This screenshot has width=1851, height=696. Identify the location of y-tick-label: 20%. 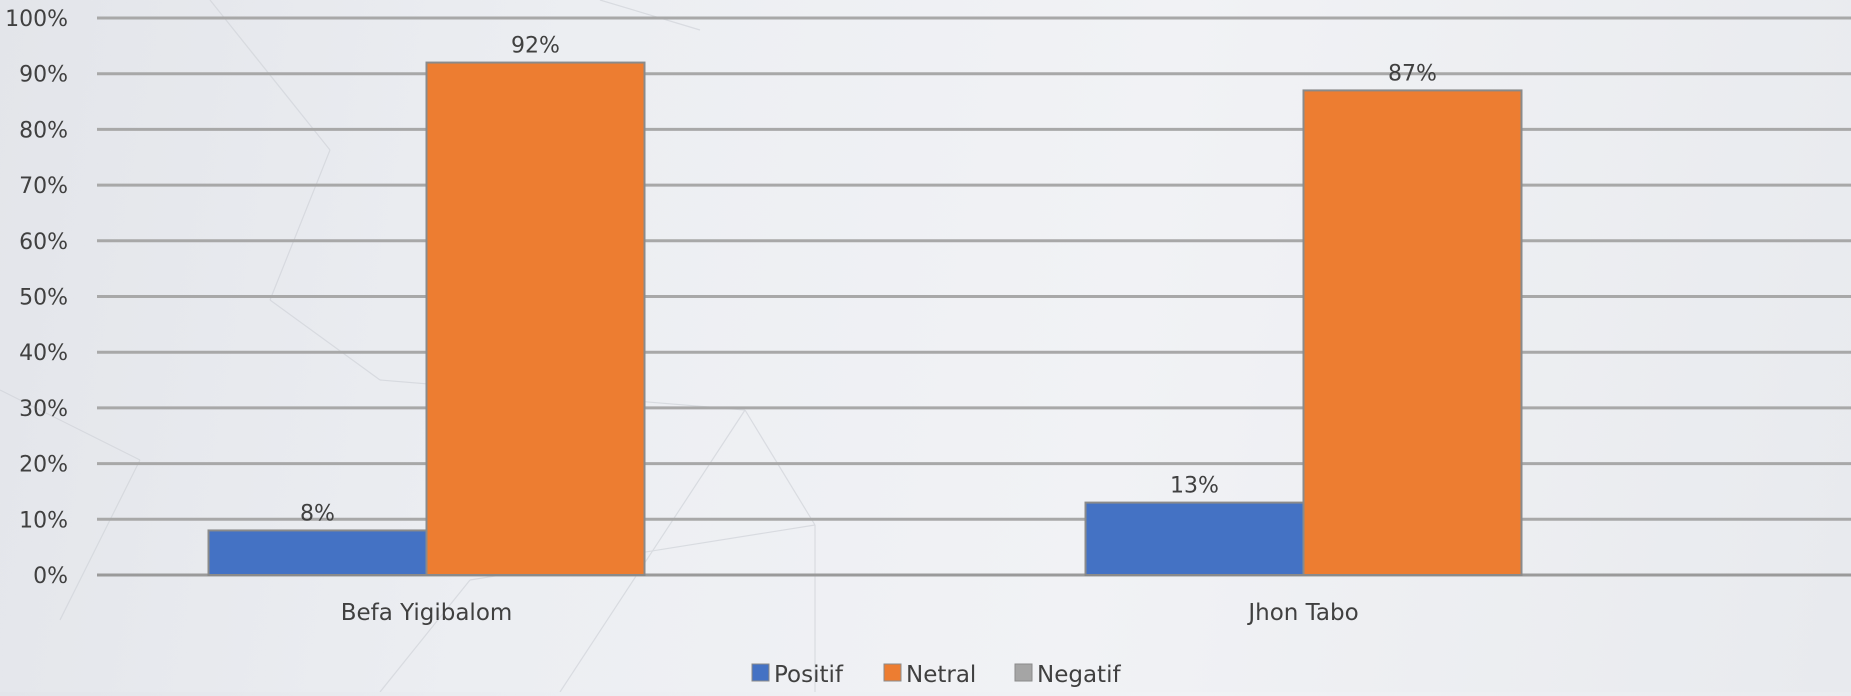
(43, 465).